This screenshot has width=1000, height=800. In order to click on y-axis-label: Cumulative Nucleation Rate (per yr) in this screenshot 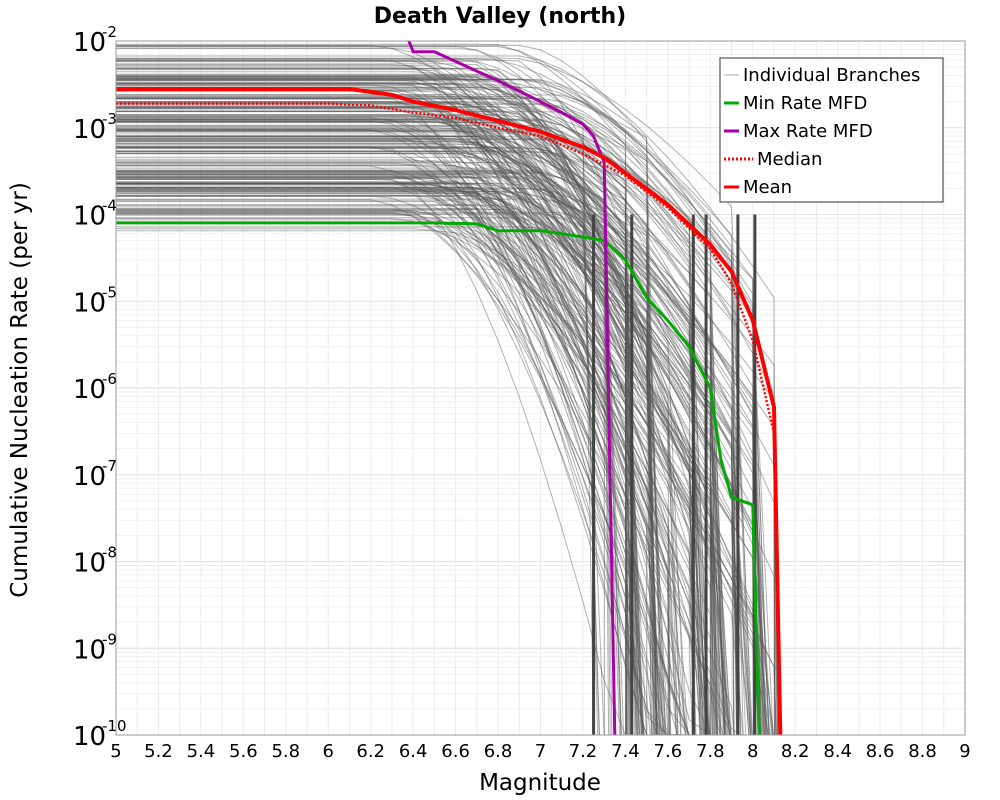, I will do `click(20, 390)`.